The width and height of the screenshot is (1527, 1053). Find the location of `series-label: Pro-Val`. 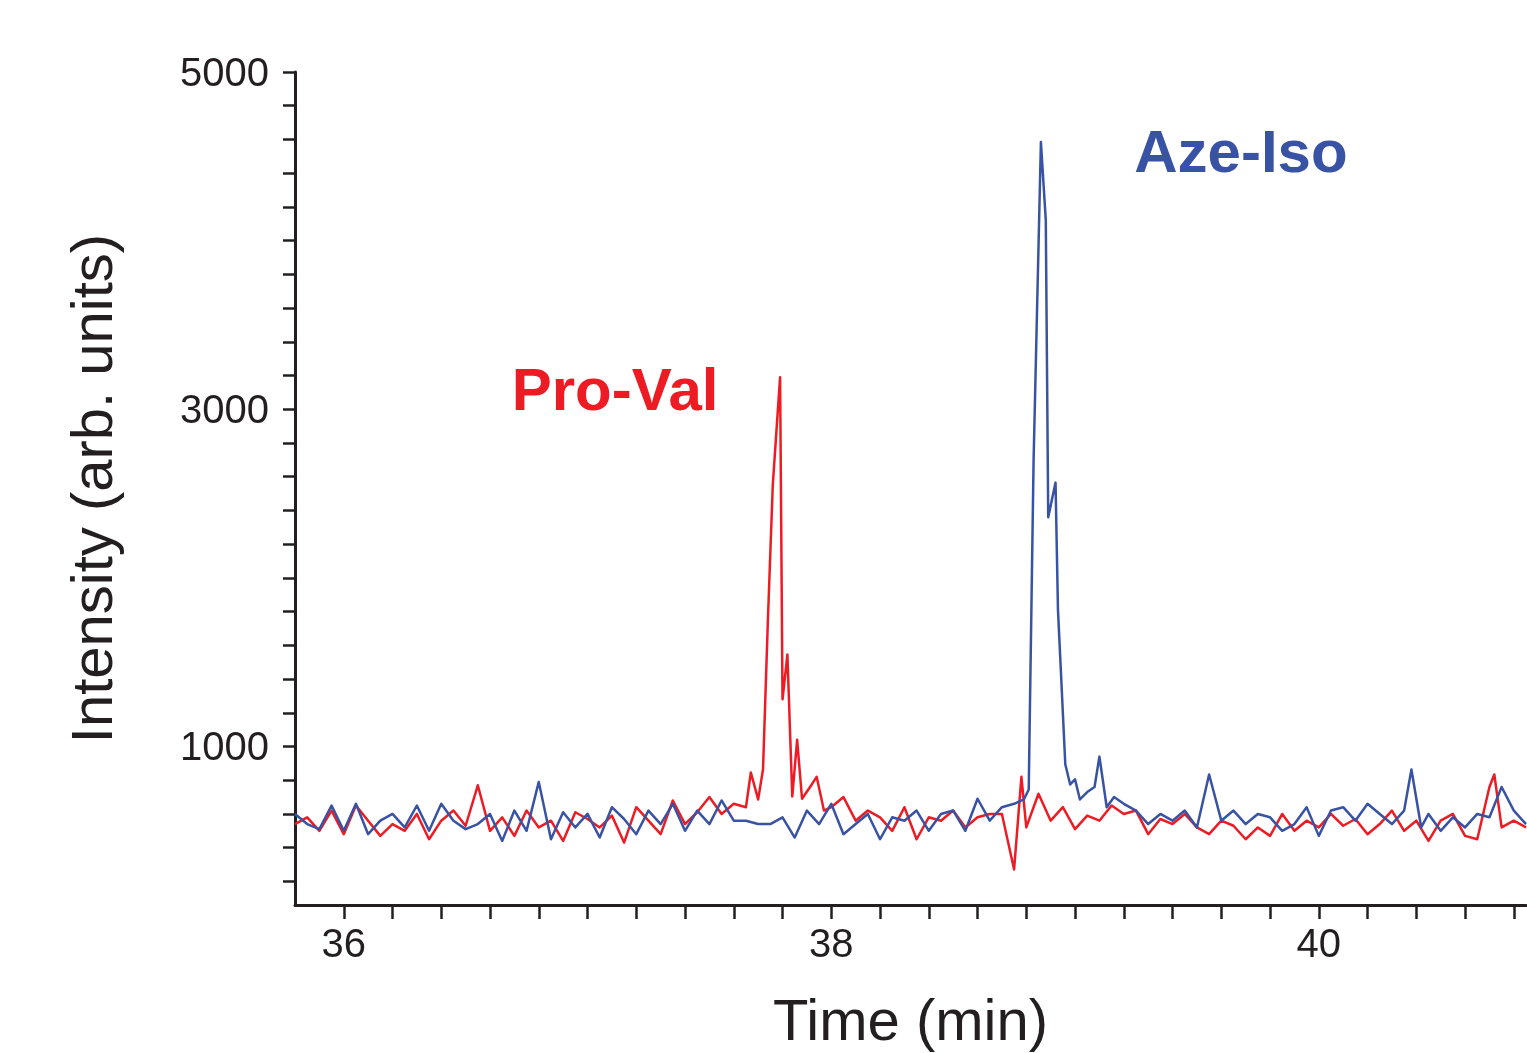

series-label: Pro-Val is located at coordinates (615, 389).